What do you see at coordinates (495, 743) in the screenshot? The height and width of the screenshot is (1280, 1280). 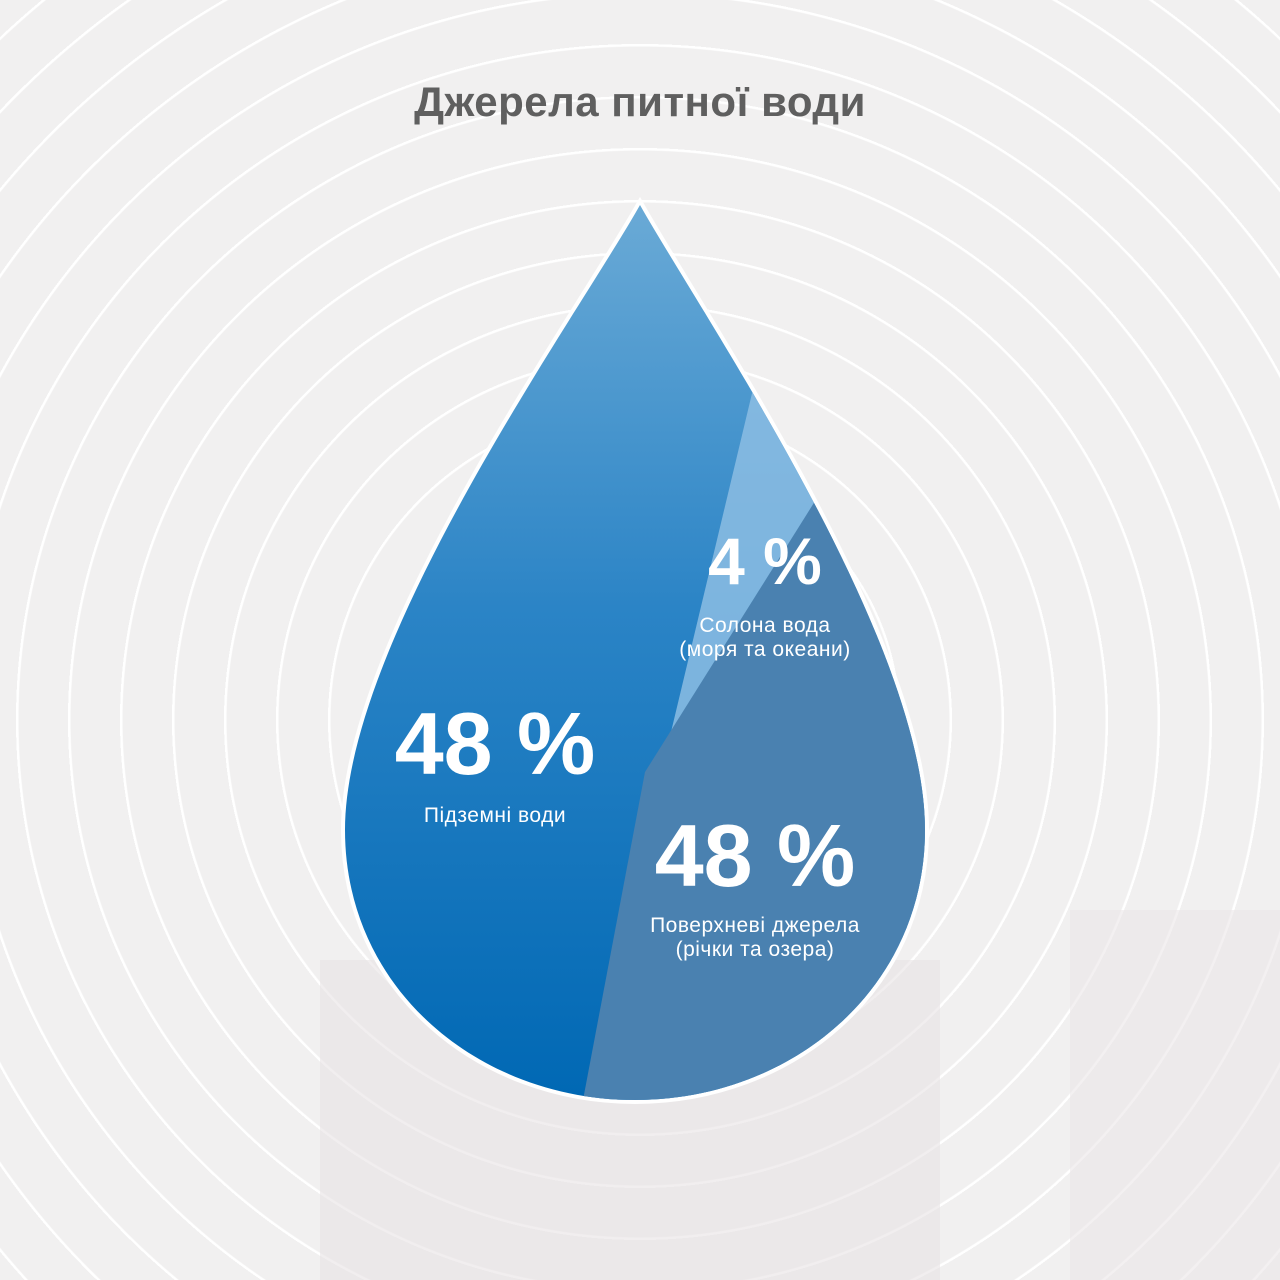 I see `data-label-groundwater: 48 %` at bounding box center [495, 743].